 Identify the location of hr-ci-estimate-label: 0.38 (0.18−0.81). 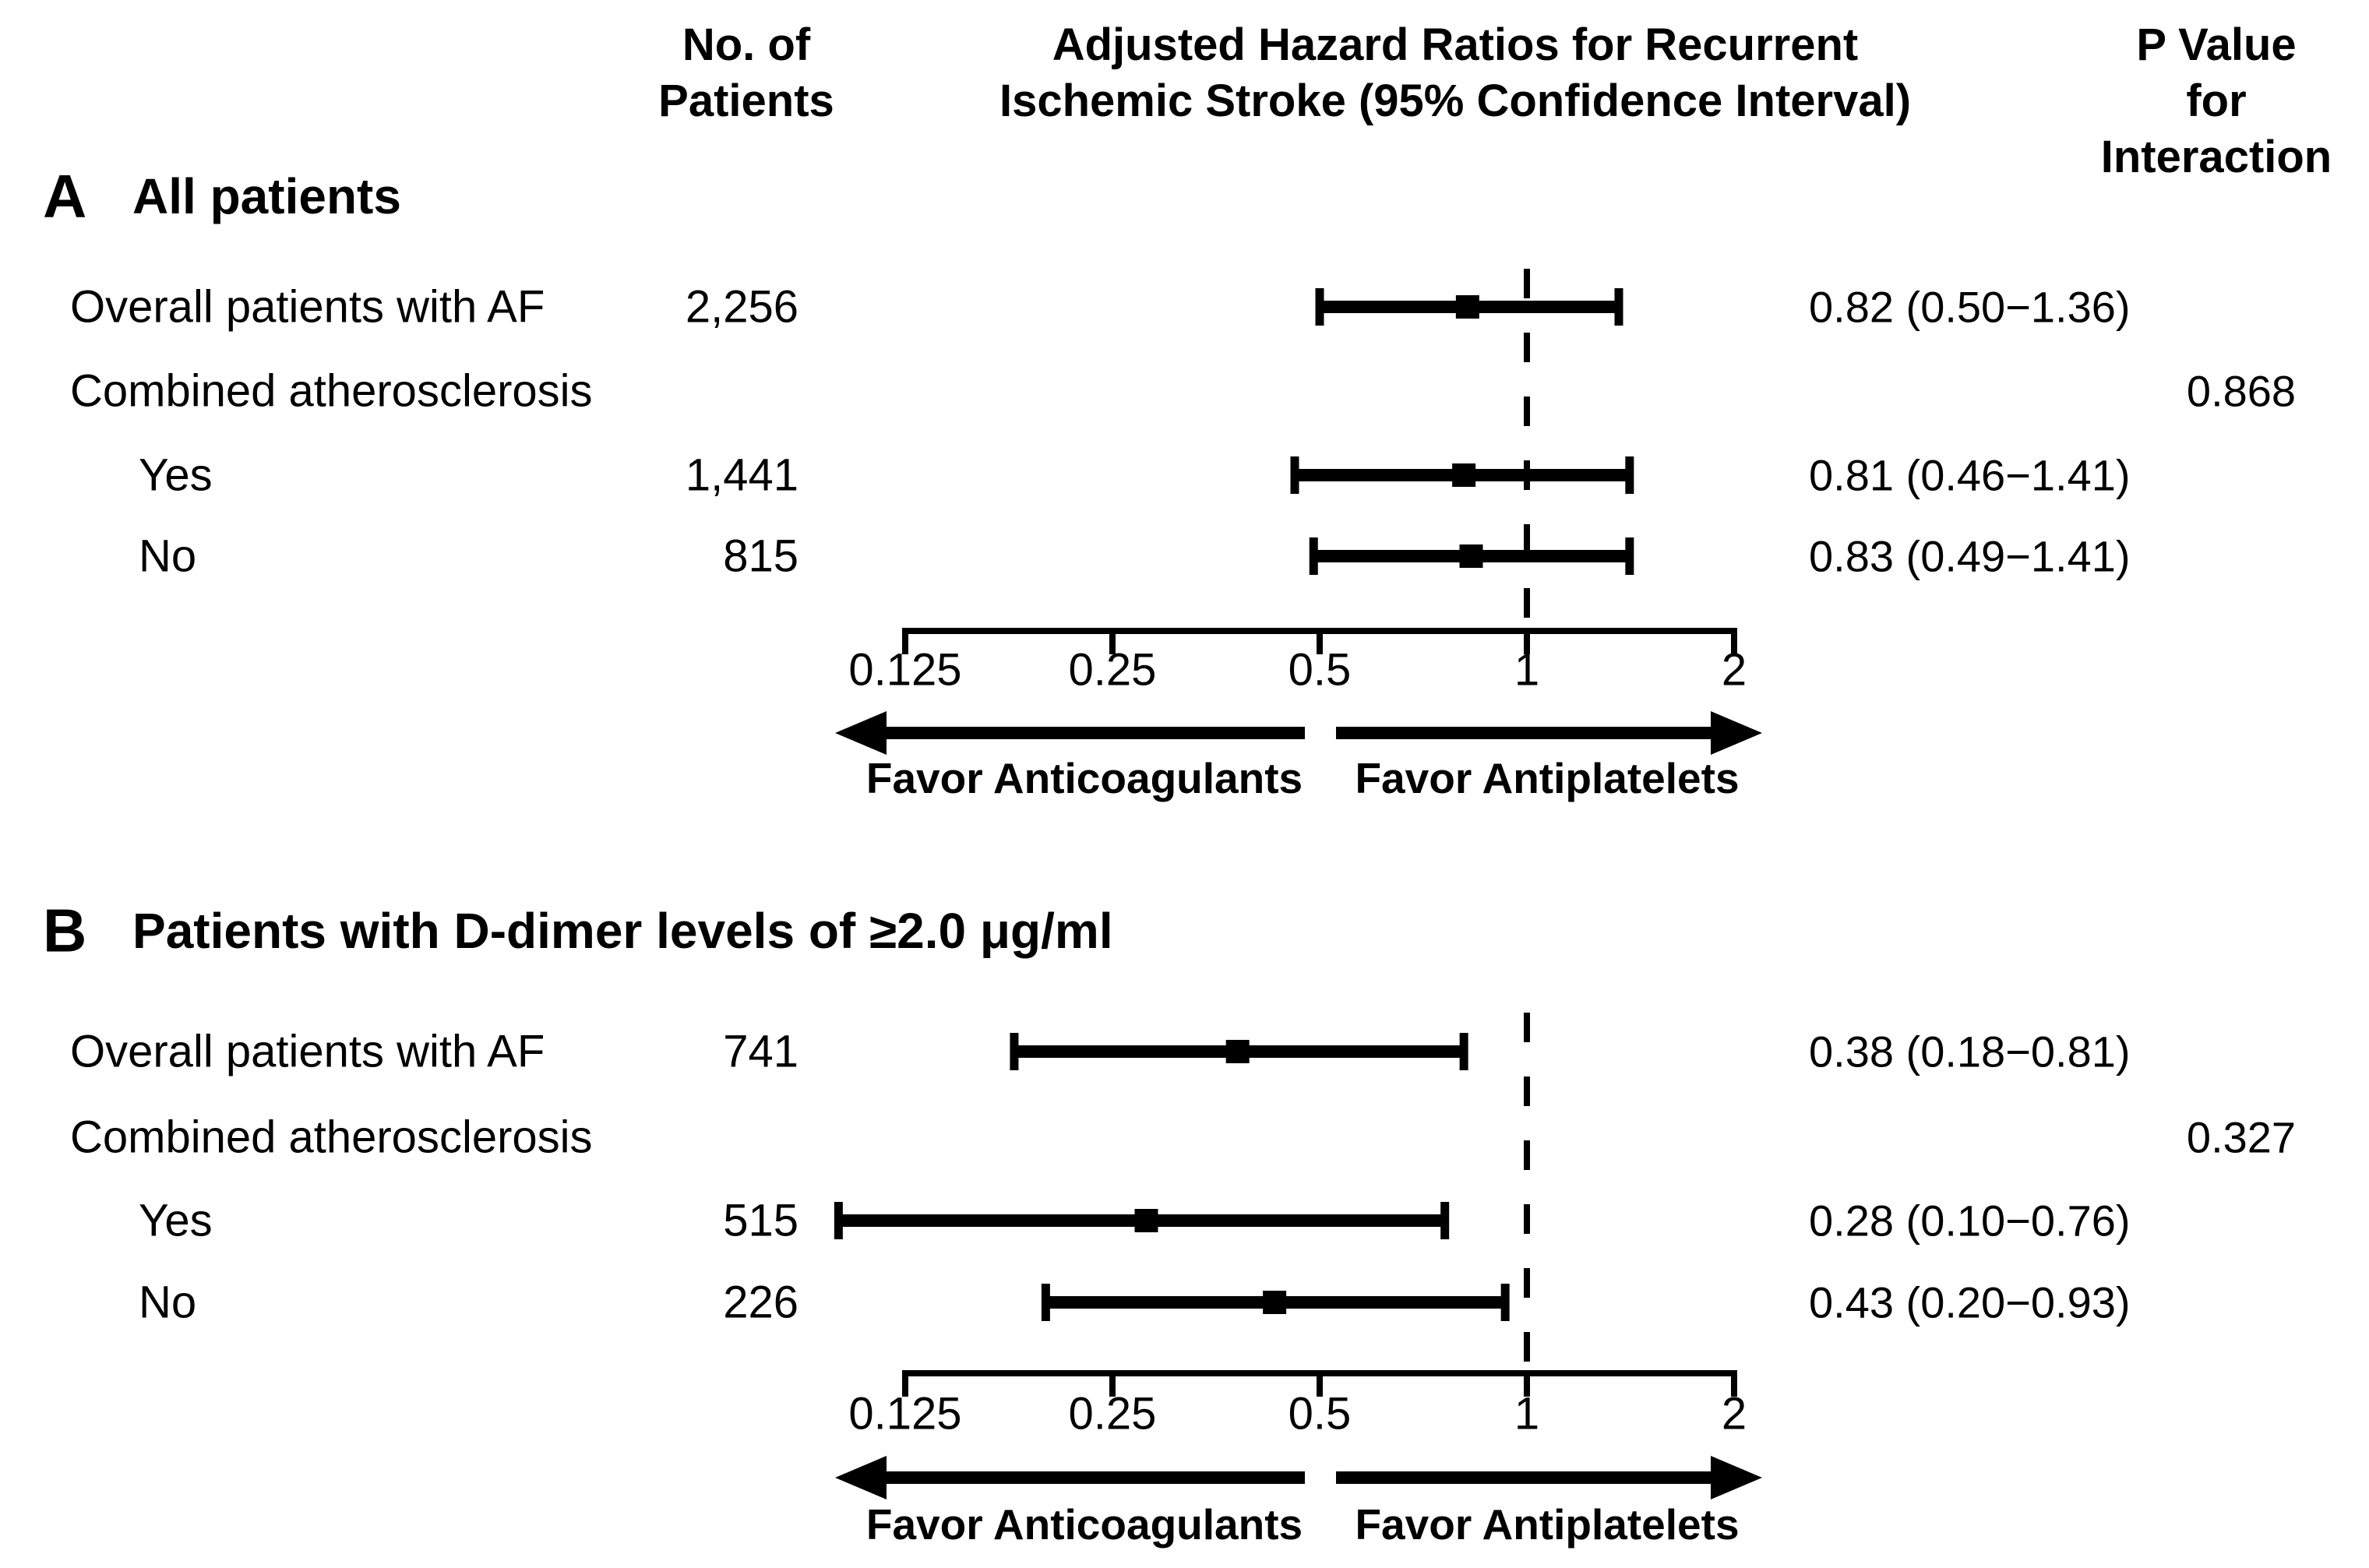
(1970, 1052).